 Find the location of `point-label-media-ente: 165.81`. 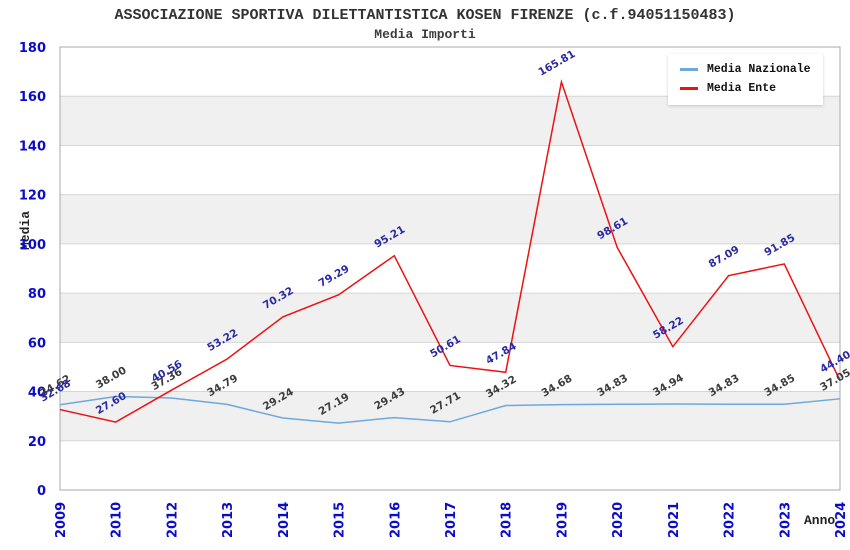

point-label-media-ente: 165.81 is located at coordinates (556, 63).